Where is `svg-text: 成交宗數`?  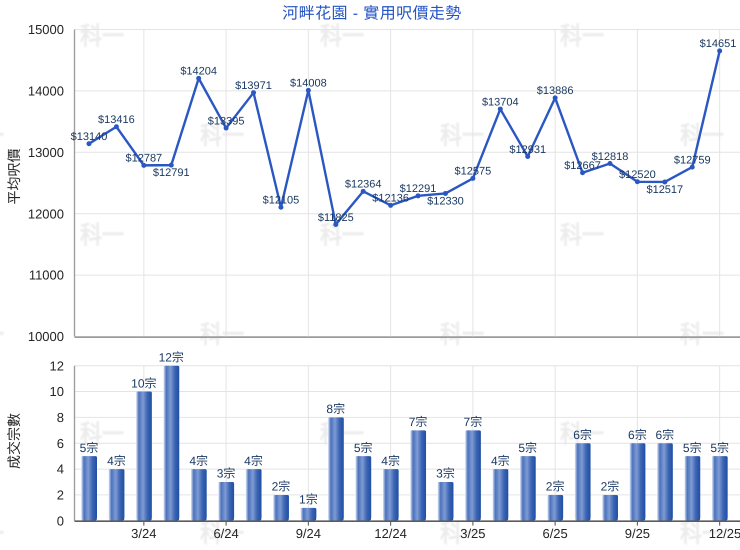
svg-text: 成交宗數 is located at coordinates (14, 441).